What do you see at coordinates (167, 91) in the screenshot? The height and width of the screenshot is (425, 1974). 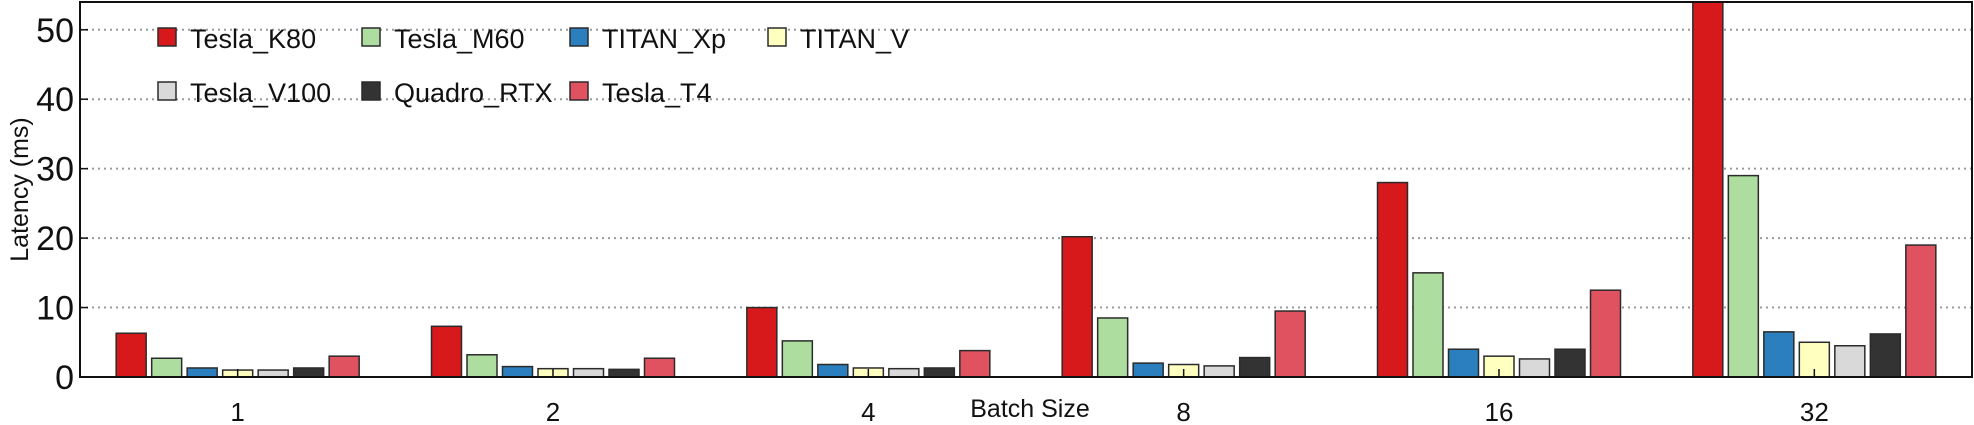 I see `legend-swatch-tesla-v100` at bounding box center [167, 91].